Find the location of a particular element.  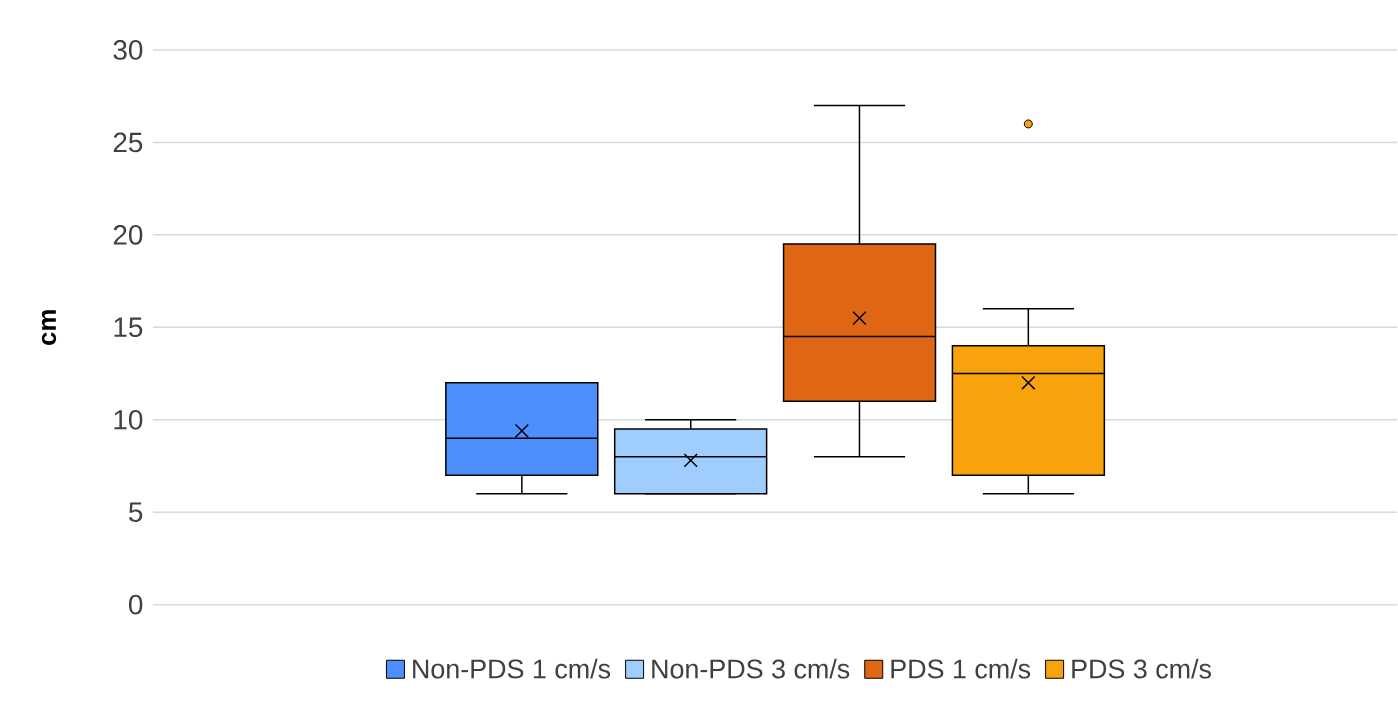

legend-label: PDS 3 cm/s is located at coordinates (1142, 668).